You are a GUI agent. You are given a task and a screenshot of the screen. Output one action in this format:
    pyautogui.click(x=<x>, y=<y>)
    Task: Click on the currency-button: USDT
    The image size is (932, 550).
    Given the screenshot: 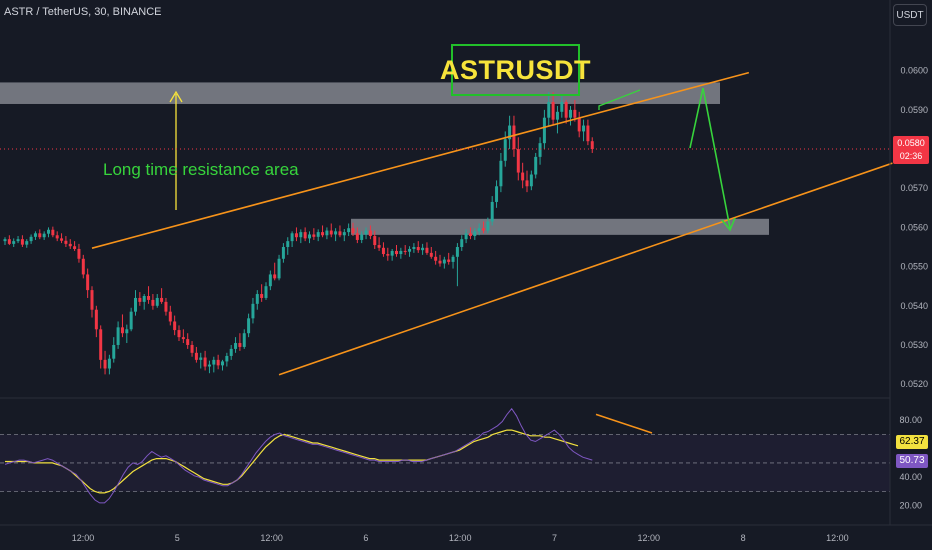 What is the action you would take?
    pyautogui.click(x=910, y=15)
    